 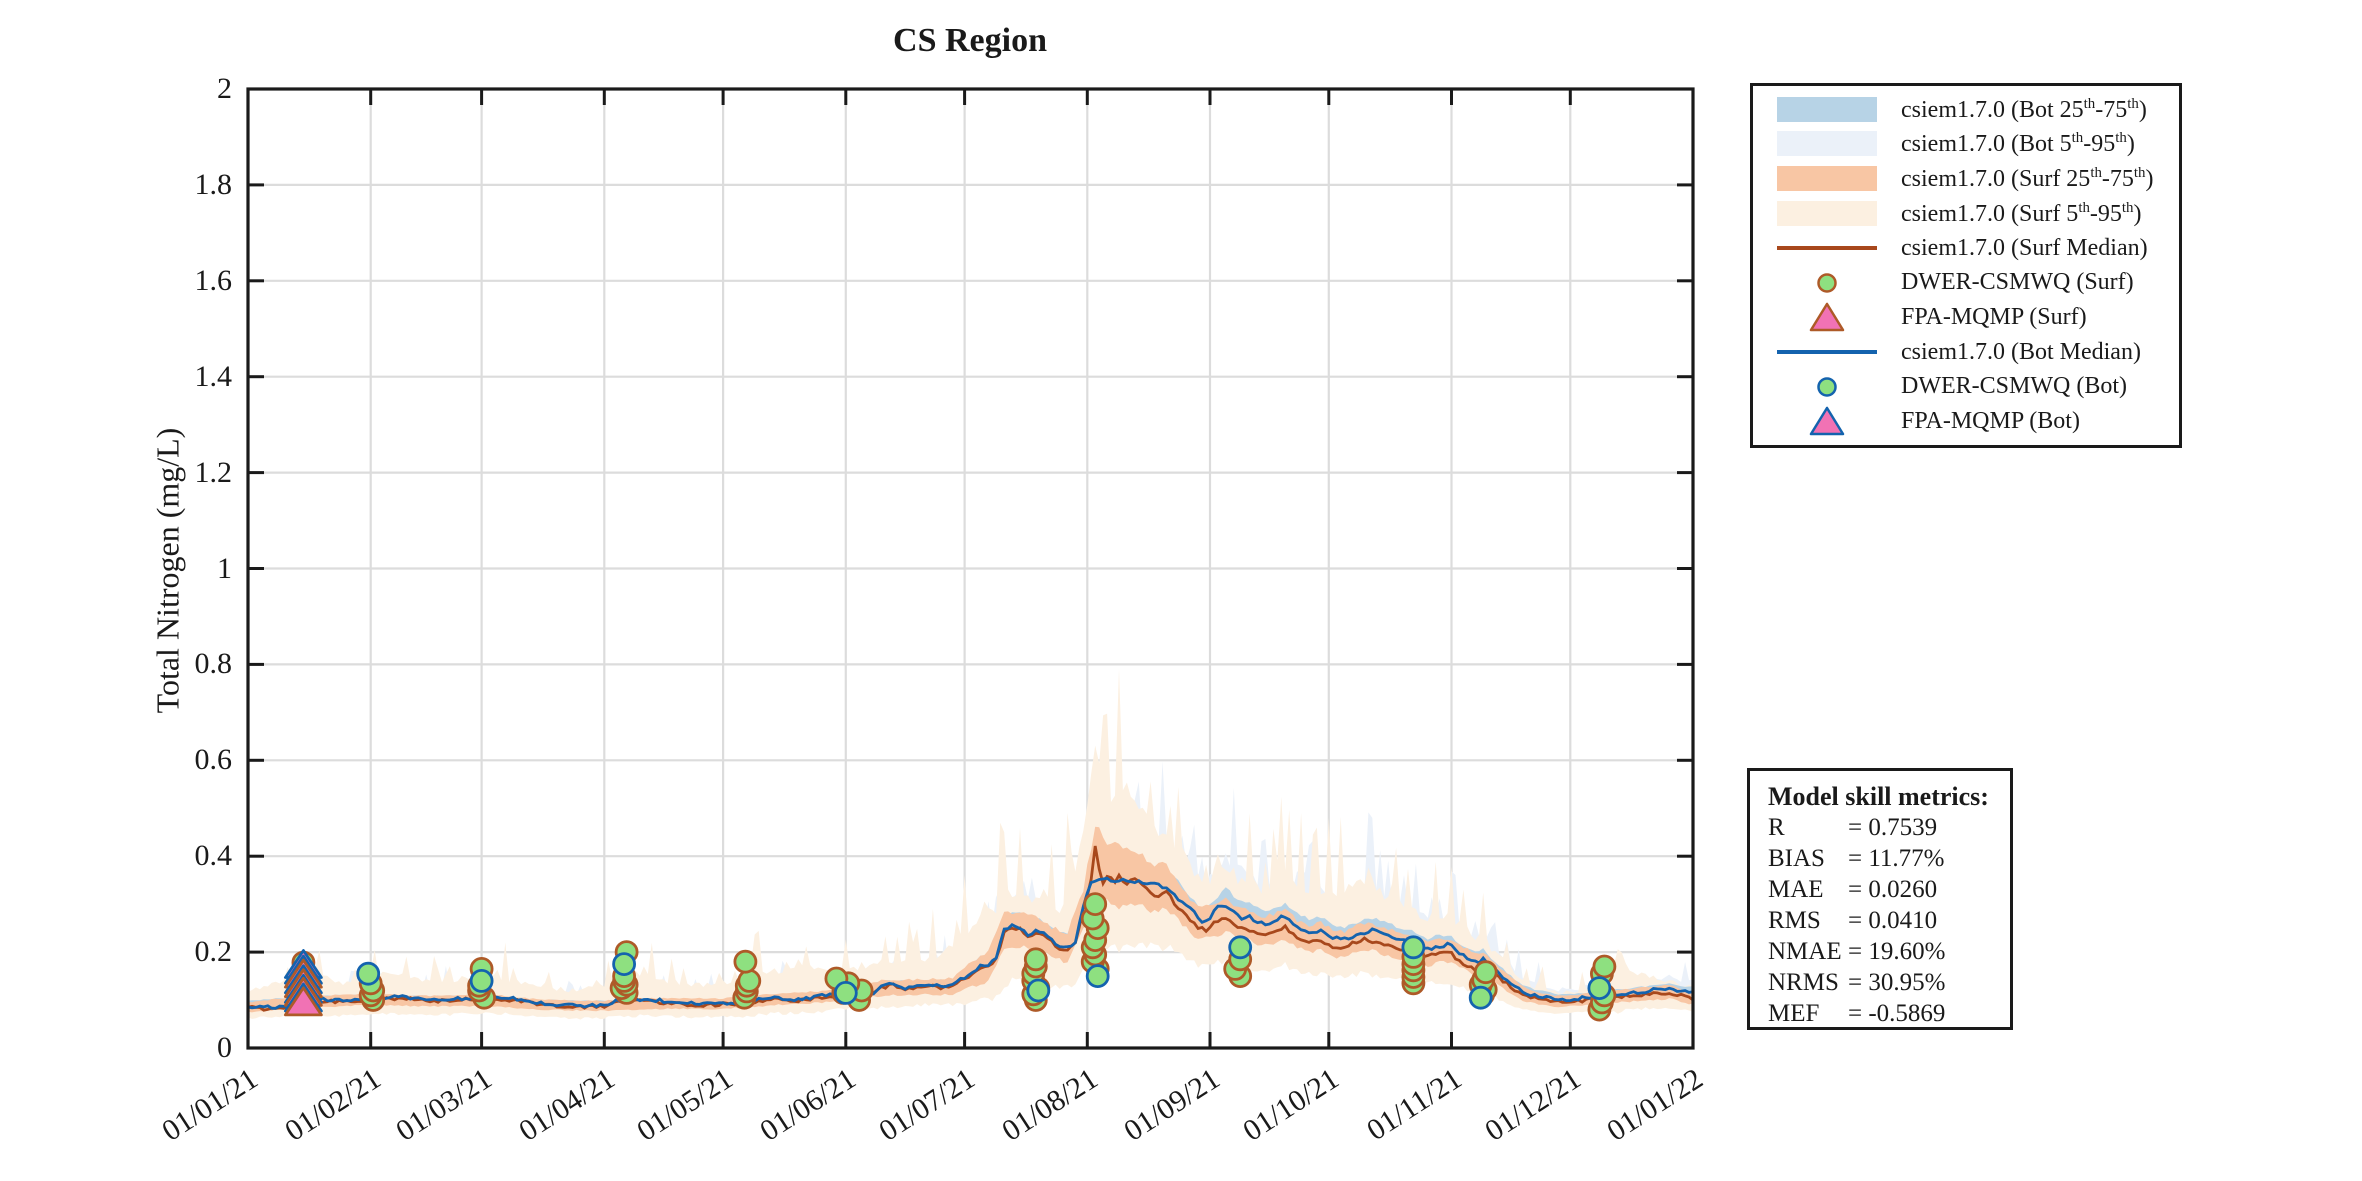 What do you see at coordinates (213, 760) in the screenshot?
I see `y-tick-label: 0.6` at bounding box center [213, 760].